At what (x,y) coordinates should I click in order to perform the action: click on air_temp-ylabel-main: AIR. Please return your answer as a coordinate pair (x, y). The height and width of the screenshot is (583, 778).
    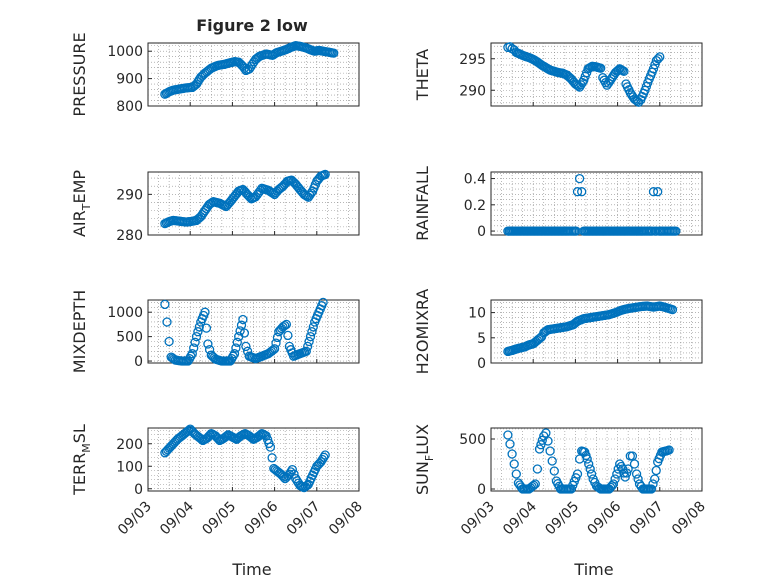
    Looking at the image, I should click on (79, 223).